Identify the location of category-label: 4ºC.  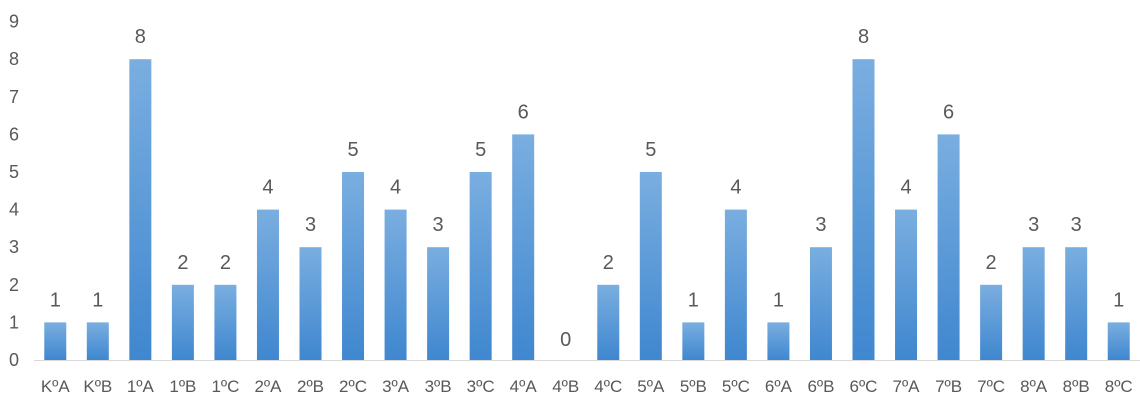
(608, 386).